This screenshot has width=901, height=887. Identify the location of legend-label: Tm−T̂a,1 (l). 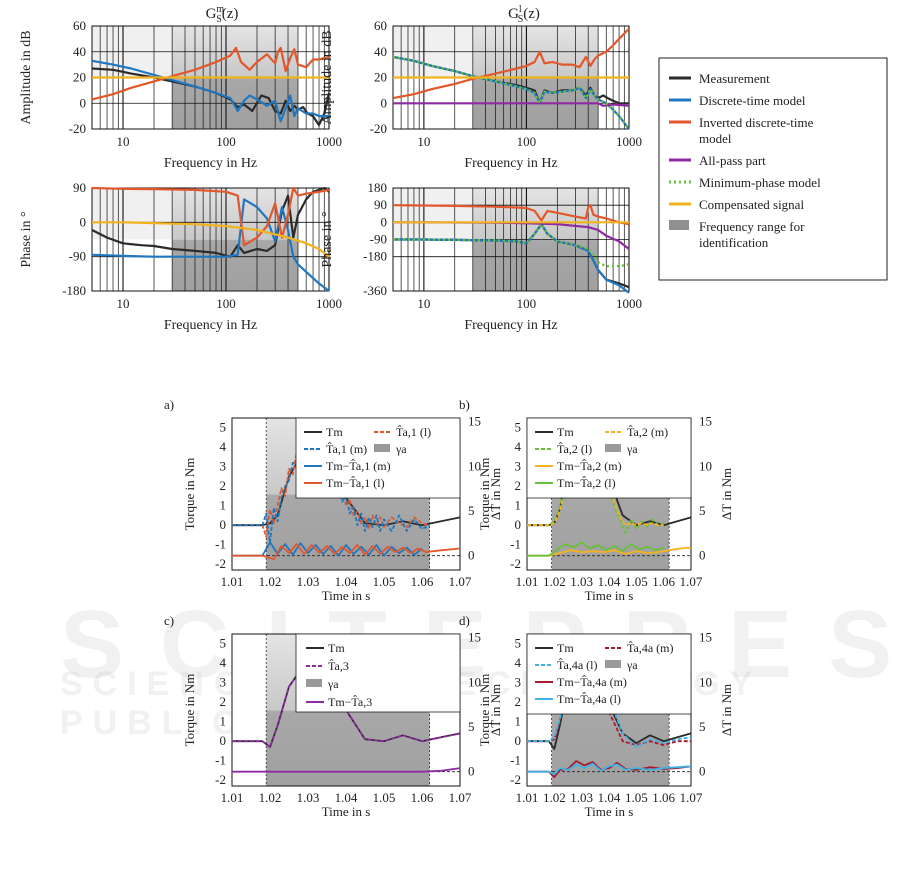
(355, 483).